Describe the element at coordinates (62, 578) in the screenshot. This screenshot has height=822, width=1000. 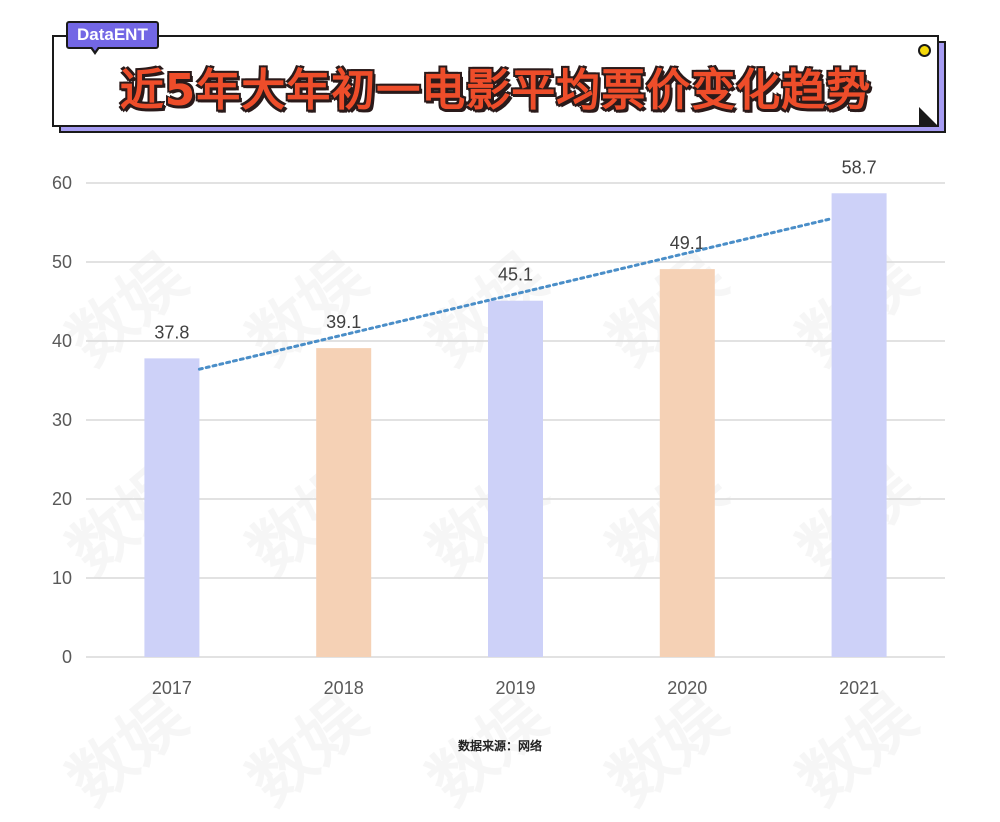
I see `y-tick-label: 10` at that location.